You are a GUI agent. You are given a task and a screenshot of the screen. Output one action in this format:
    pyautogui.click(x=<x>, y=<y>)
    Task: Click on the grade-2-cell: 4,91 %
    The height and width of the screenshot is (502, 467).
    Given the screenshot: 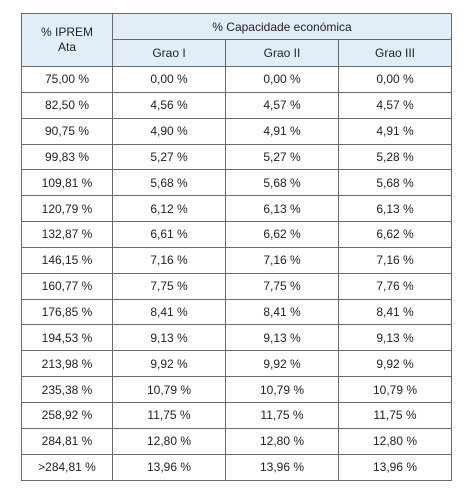 What is the action you would take?
    pyautogui.click(x=282, y=131)
    